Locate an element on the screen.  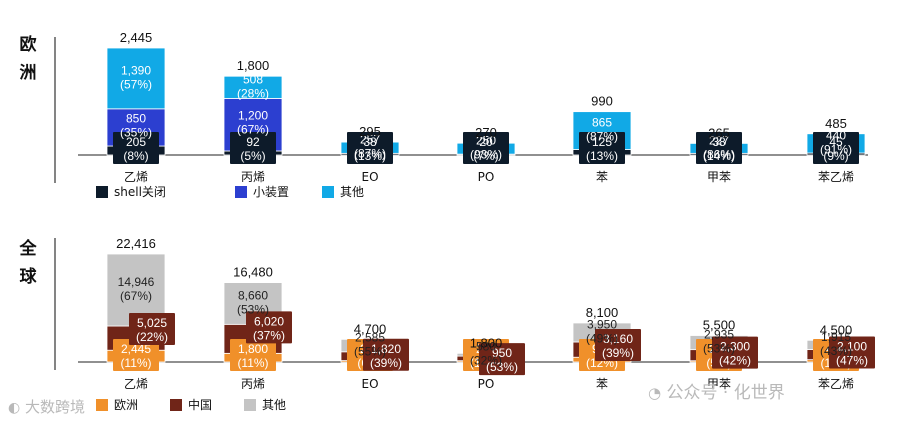
value-label: 5,025 is located at coordinates (152, 323).